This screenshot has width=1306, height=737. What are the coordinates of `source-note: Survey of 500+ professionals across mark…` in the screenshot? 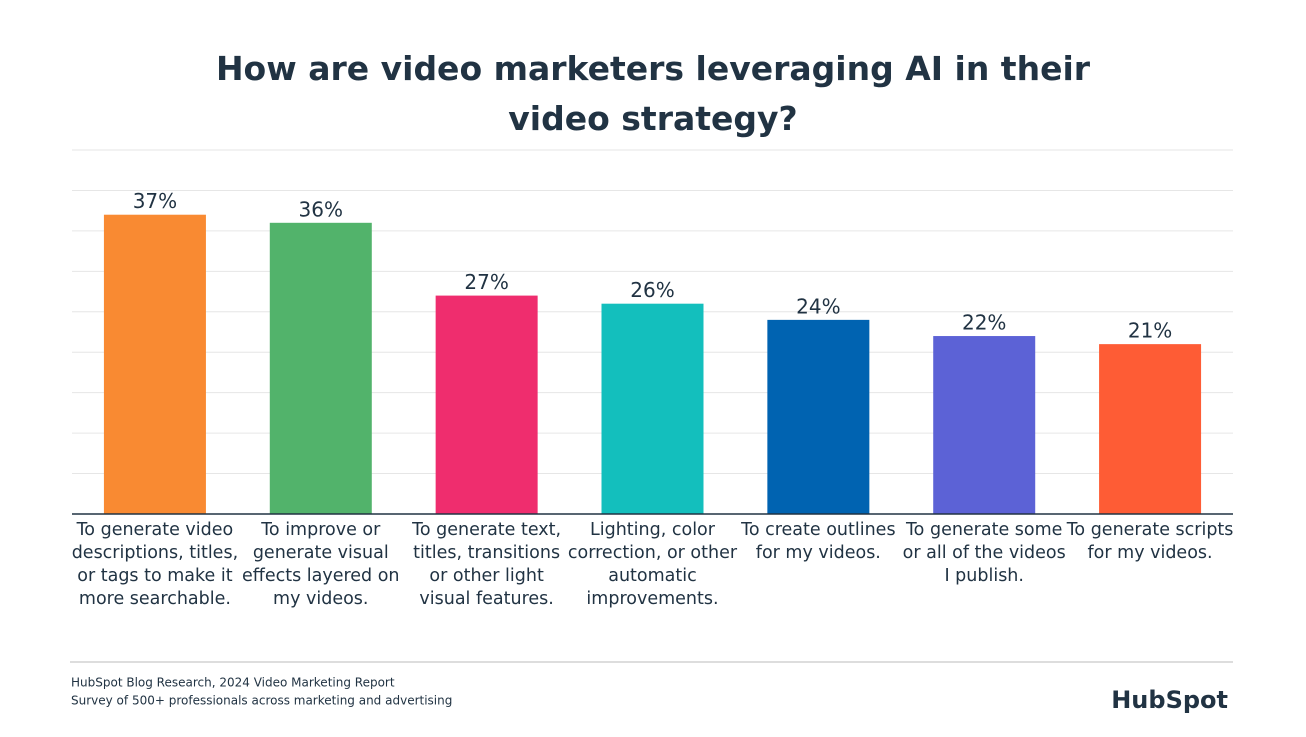 It's located at (261, 701).